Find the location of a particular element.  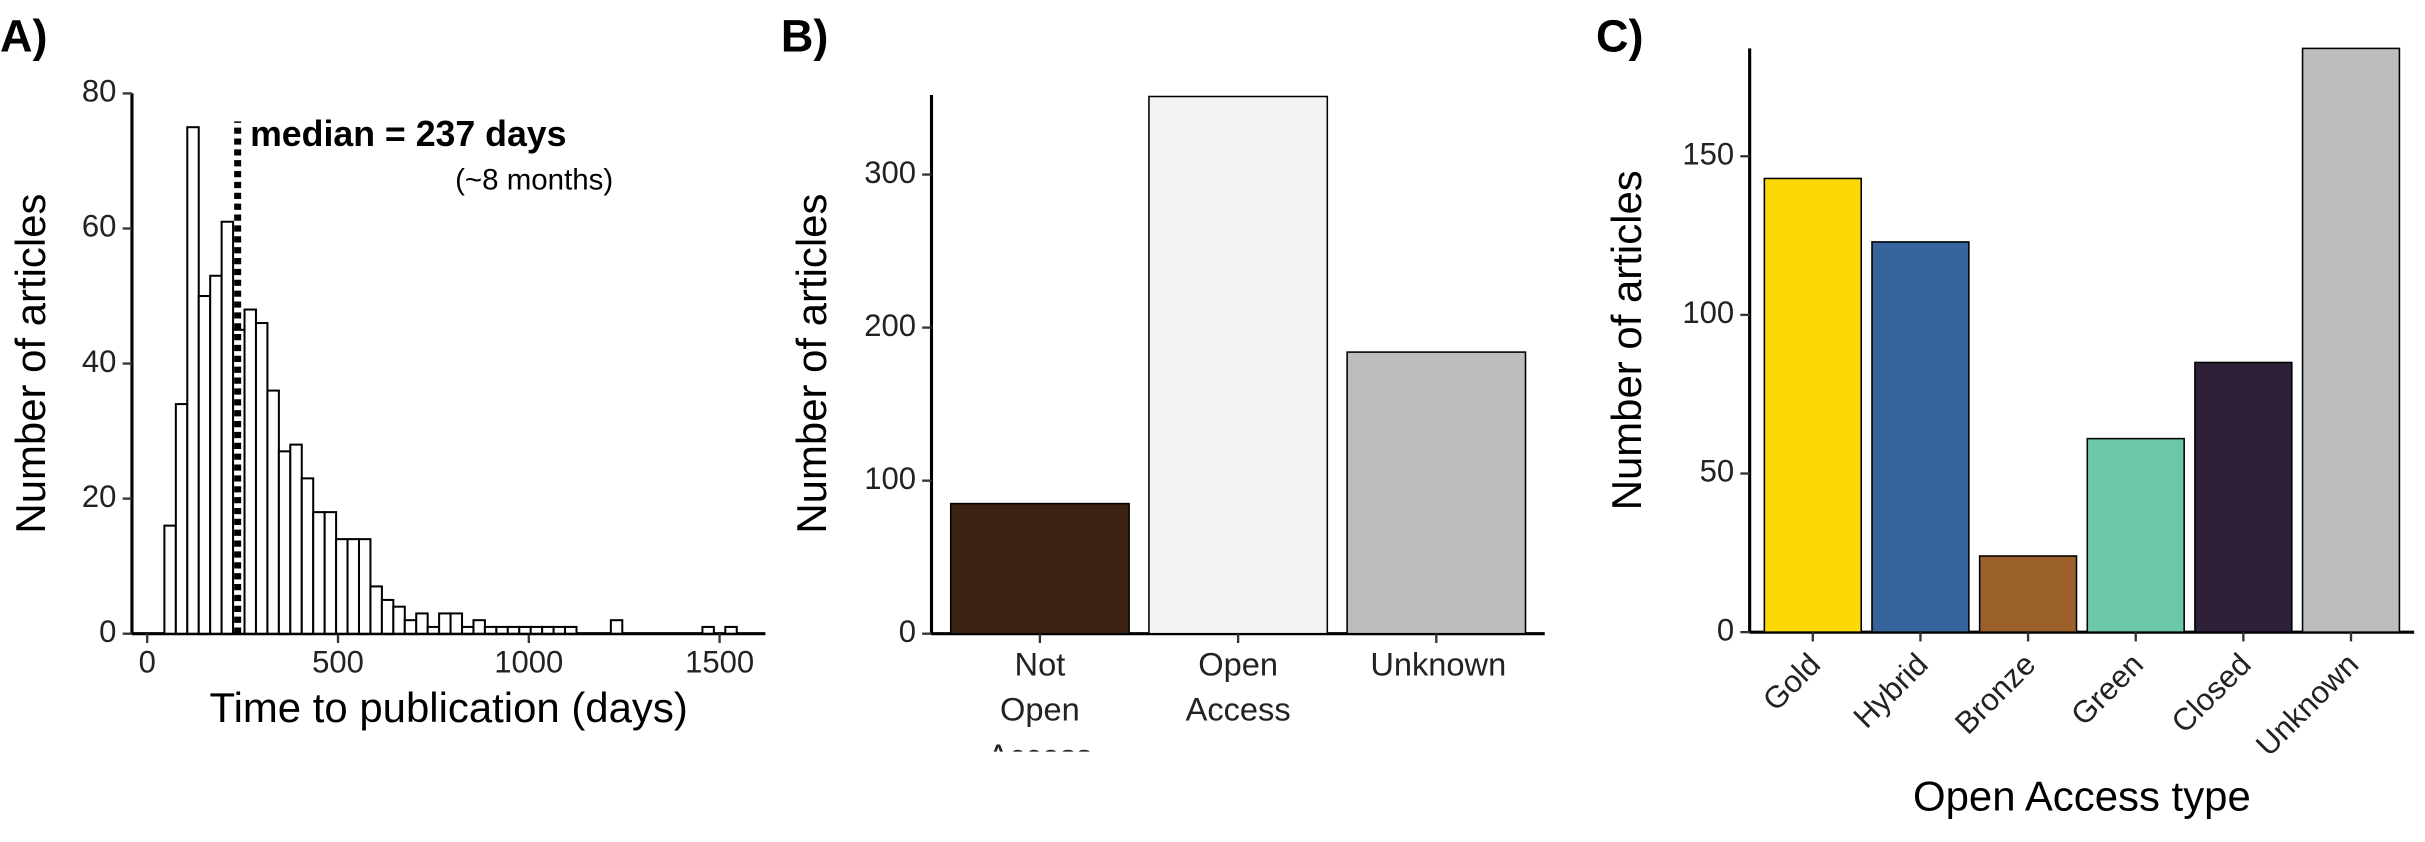

y-tick-label: 20 is located at coordinates (99, 496).